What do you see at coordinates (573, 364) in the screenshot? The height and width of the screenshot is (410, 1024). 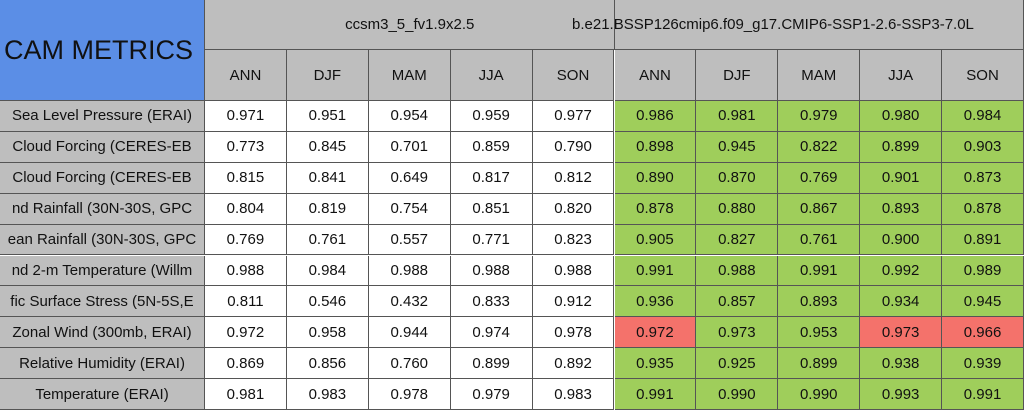 I see `value-cell: 0.892` at bounding box center [573, 364].